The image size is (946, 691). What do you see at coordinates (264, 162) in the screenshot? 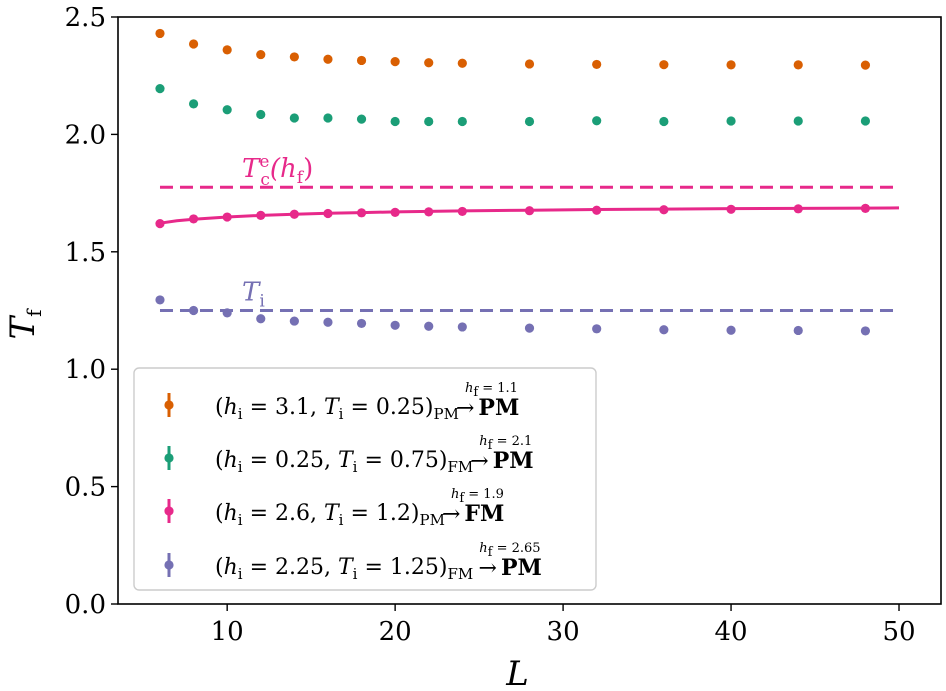
I see `ref-label-sup: e` at bounding box center [264, 162].